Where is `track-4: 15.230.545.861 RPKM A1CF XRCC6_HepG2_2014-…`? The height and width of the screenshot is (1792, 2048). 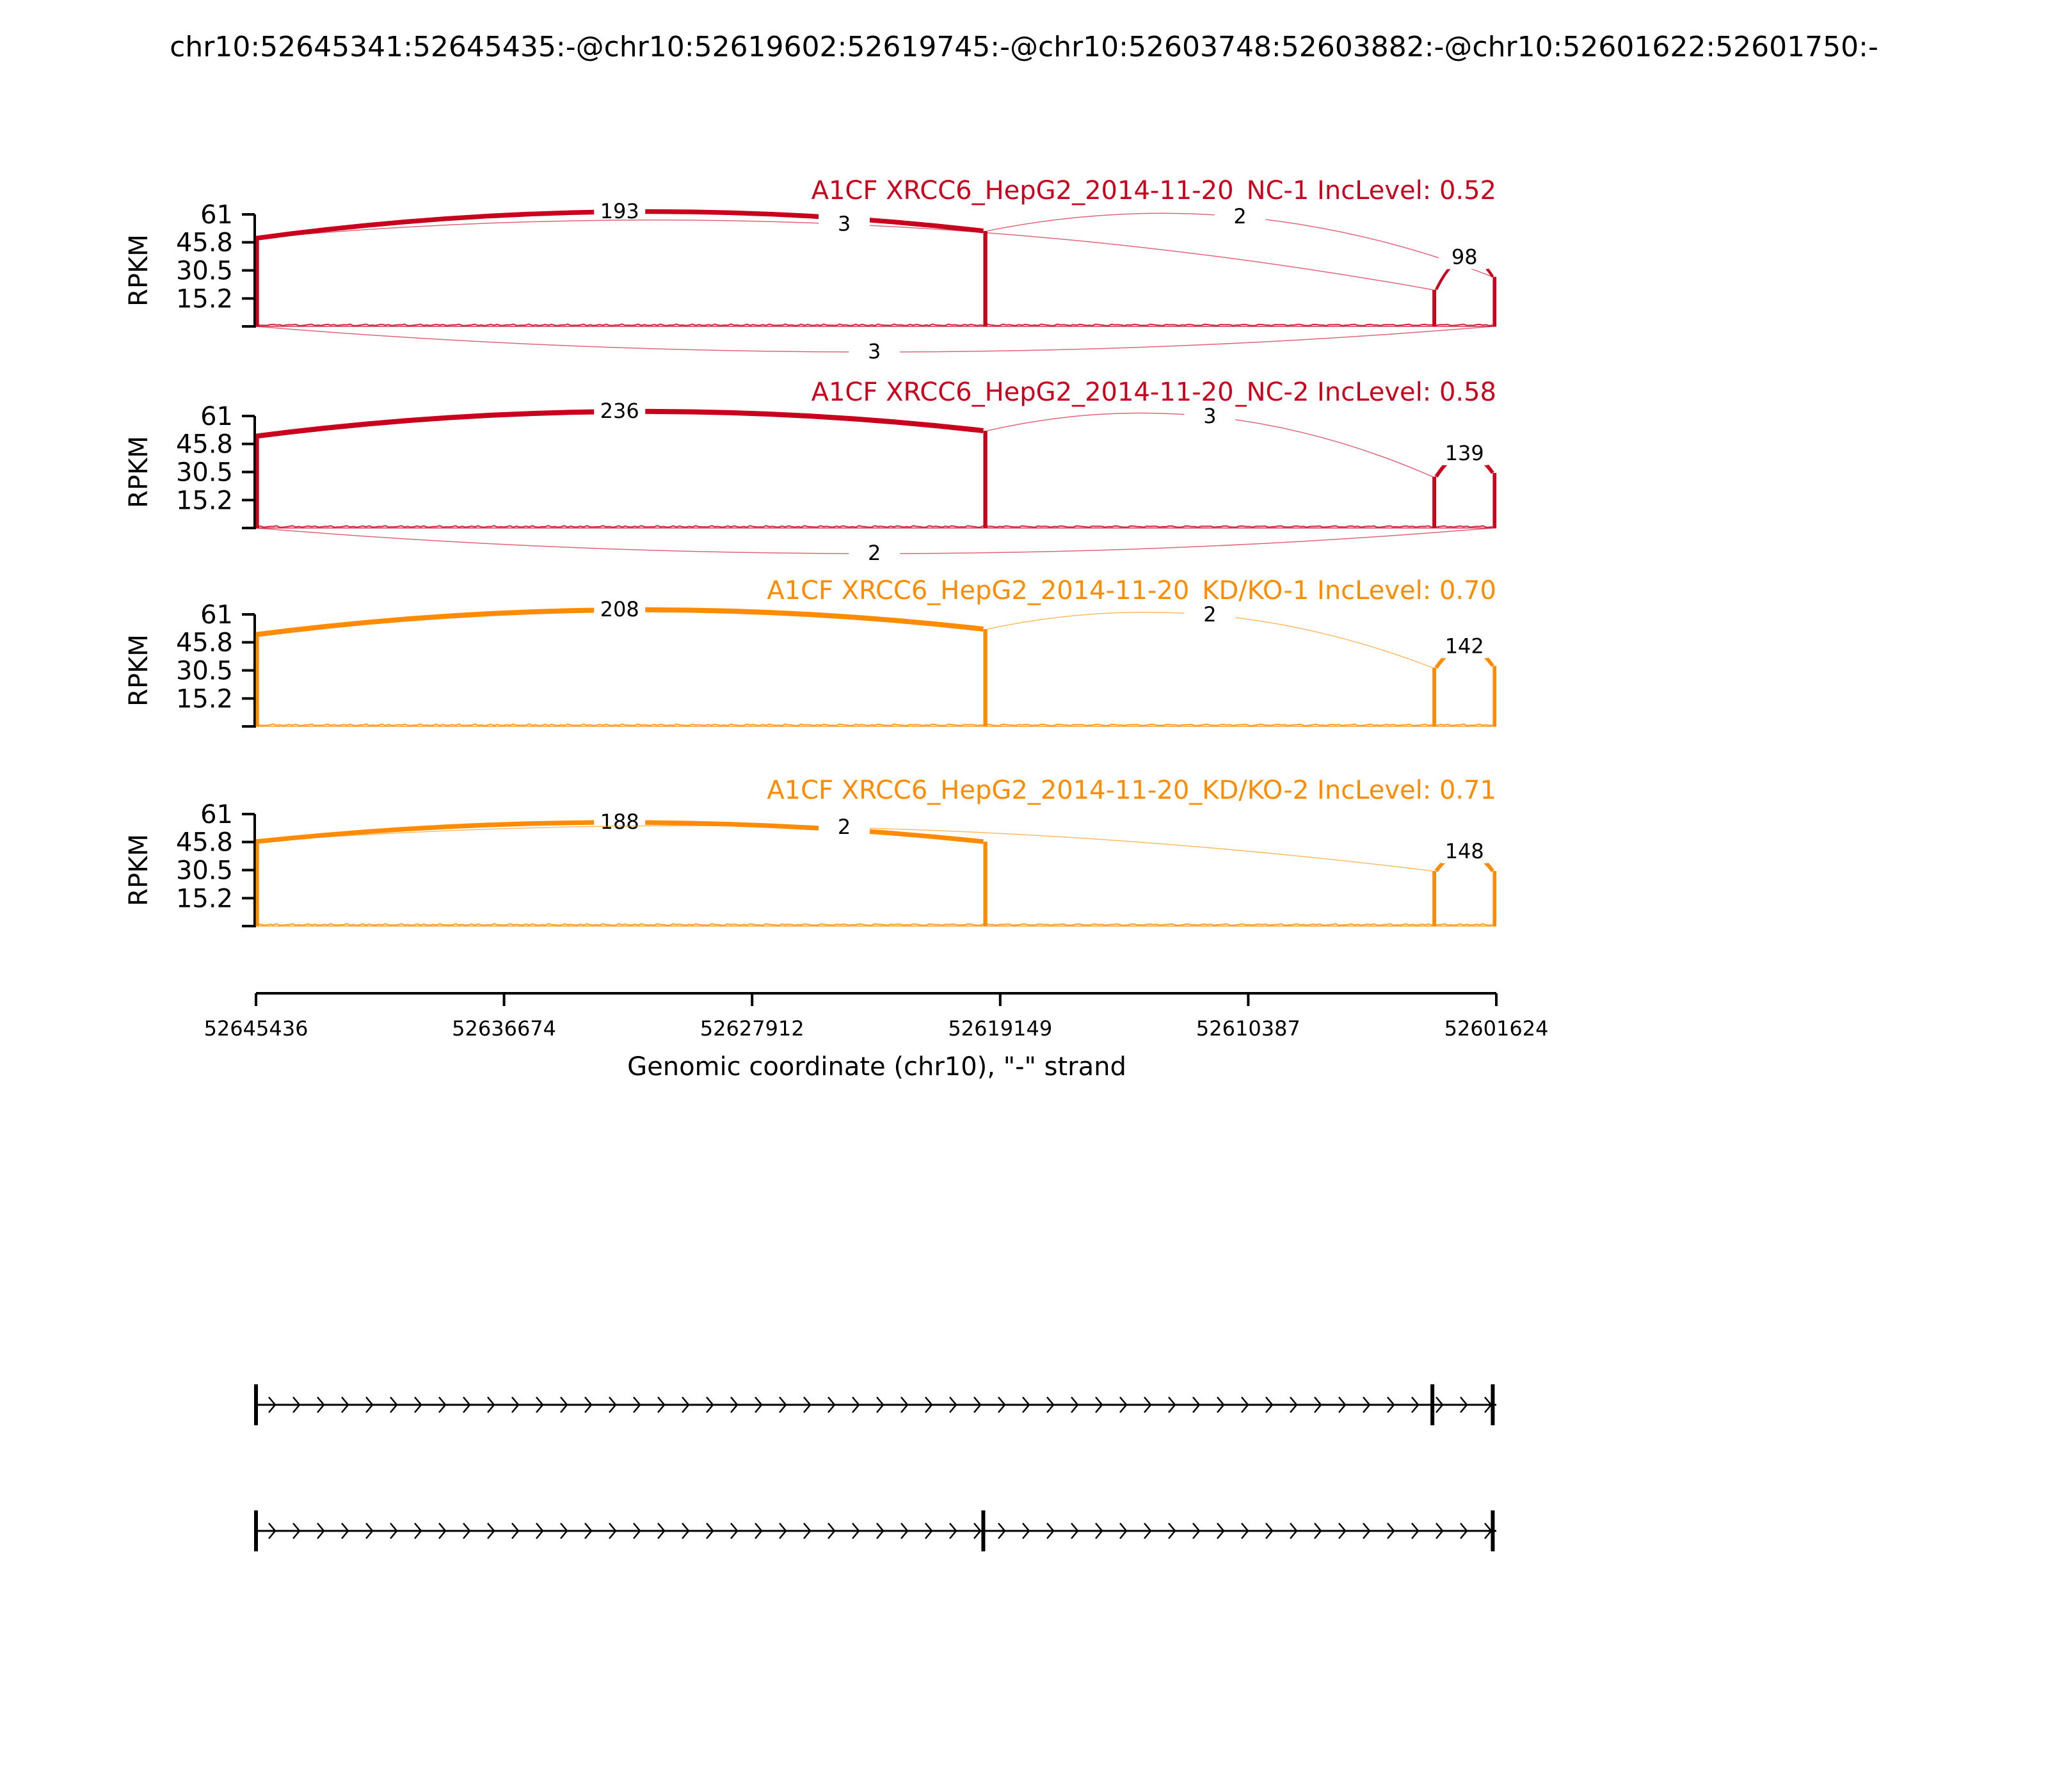 track-4: 15.230.545.861 RPKM A1CF XRCC6_HepG2_2014-… is located at coordinates (810, 851).